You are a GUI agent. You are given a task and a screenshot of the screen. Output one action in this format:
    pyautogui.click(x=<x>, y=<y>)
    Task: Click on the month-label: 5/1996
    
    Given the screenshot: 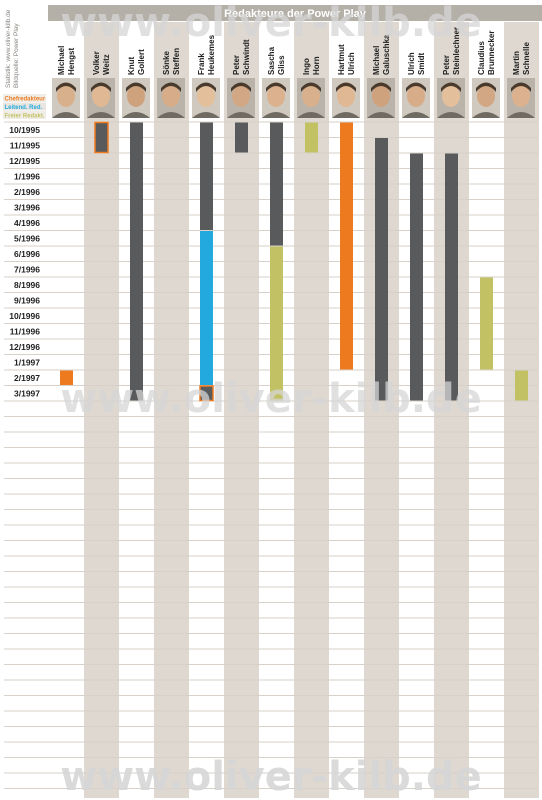 What is the action you would take?
    pyautogui.click(x=27, y=239)
    